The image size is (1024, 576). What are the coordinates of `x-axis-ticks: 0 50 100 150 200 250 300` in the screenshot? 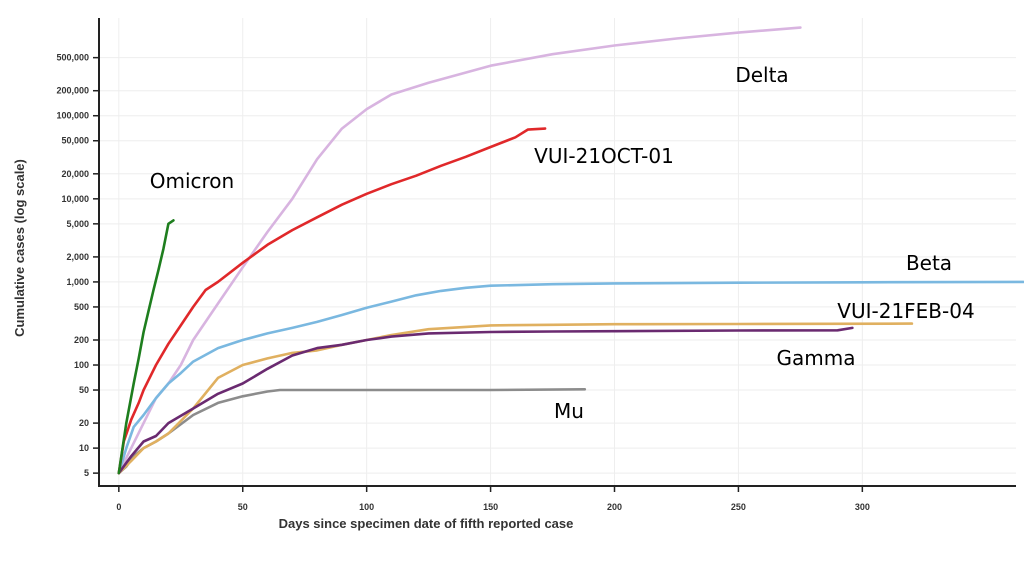 It's located at (493, 499).